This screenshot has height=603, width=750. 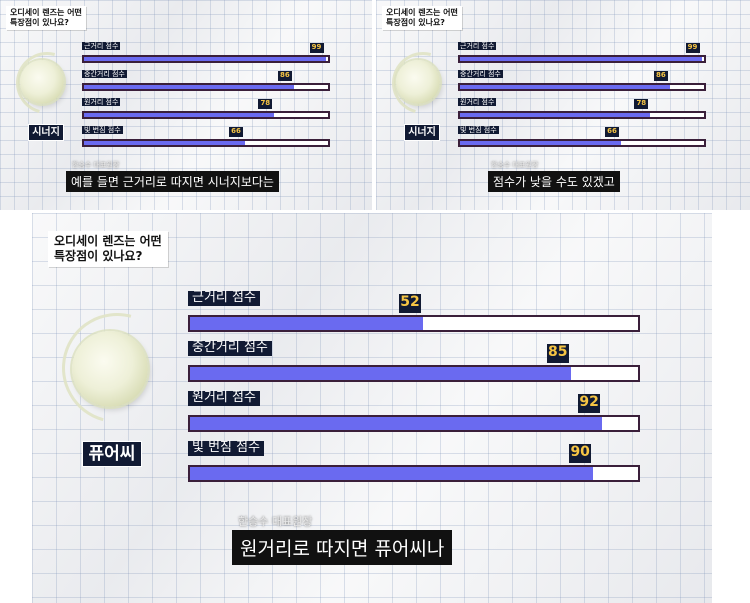 I want to click on lens-name-tag: 퓨어씨, so click(x=112, y=454).